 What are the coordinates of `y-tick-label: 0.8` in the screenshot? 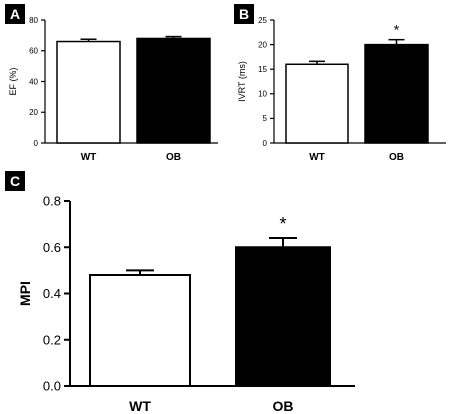 It's located at (52, 201).